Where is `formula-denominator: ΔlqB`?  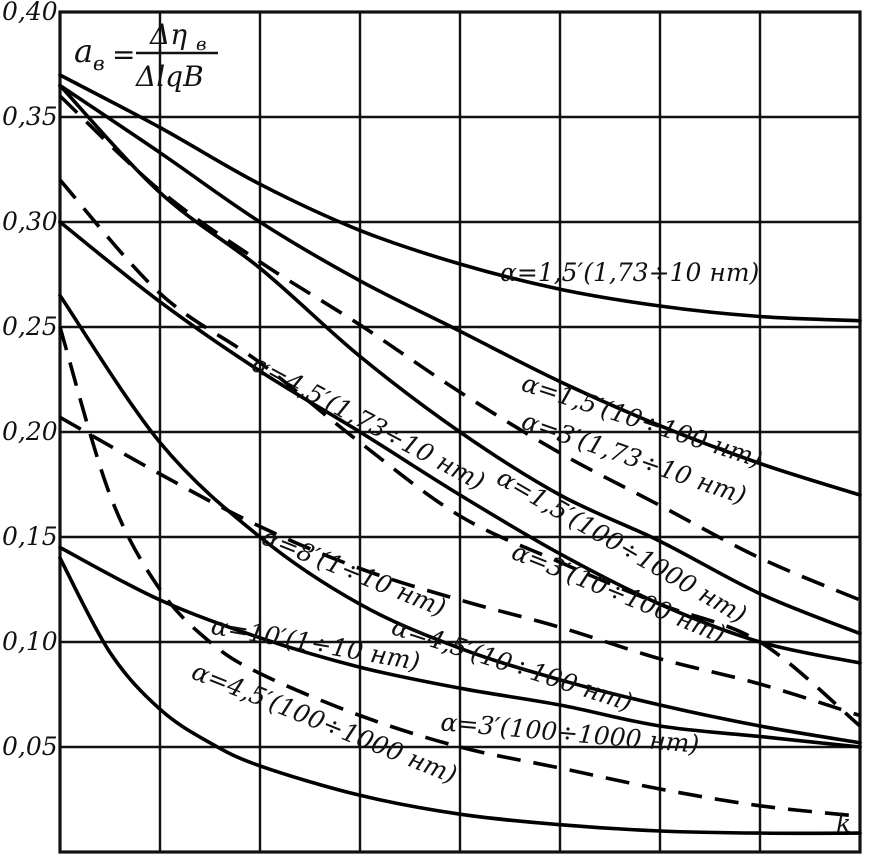 formula-denominator: ΔlqB is located at coordinates (169, 76).